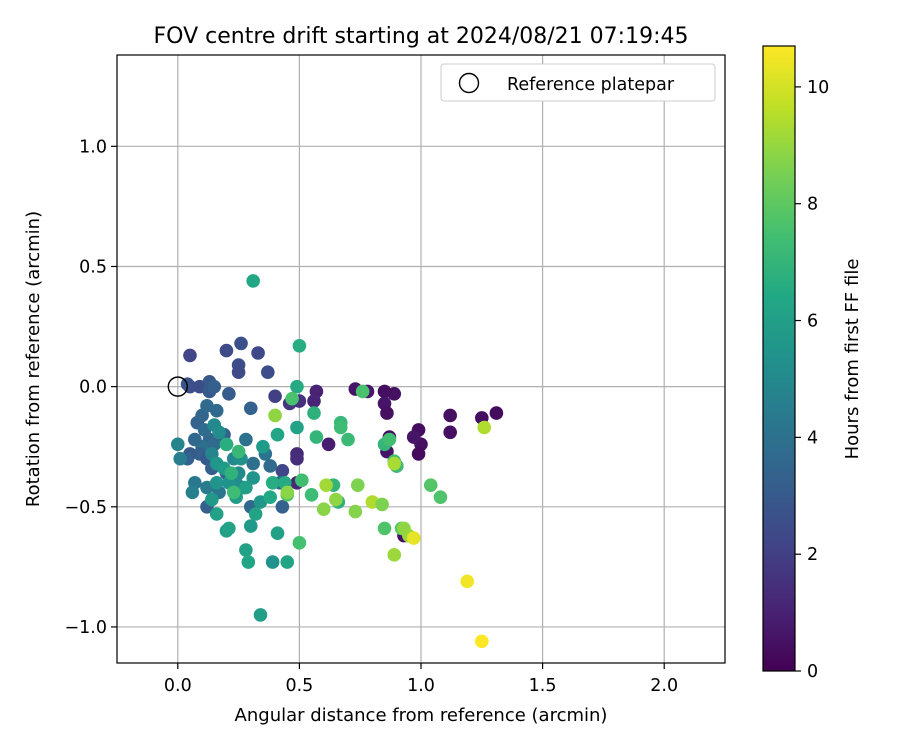 The height and width of the screenshot is (750, 900). Describe the element at coordinates (812, 438) in the screenshot. I see `colorbar-tick-label: 4` at that location.